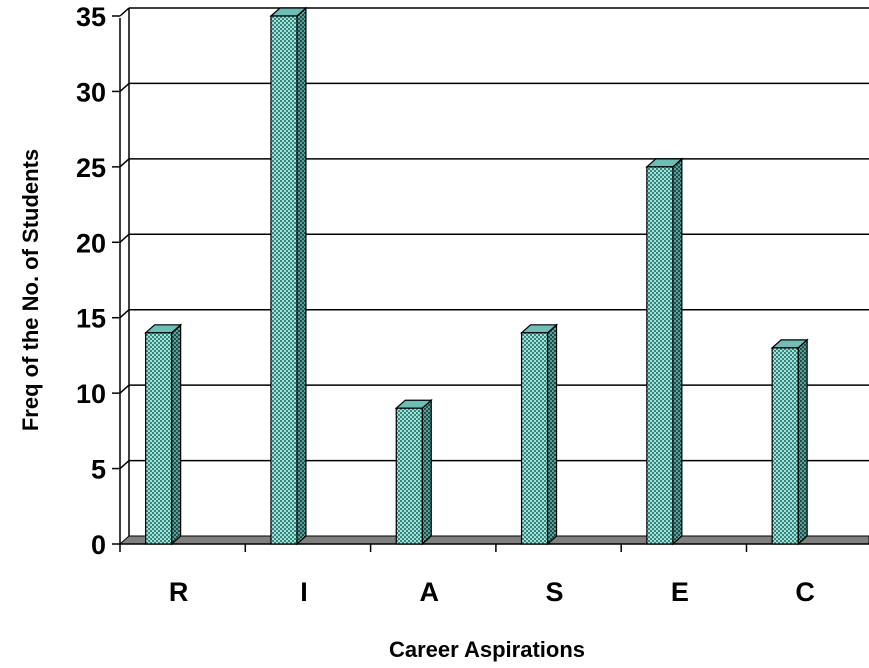 Image resolution: width=869 pixels, height=668 pixels. What do you see at coordinates (30, 290) in the screenshot?
I see `y-axis-title: Freq of the No. of Students` at bounding box center [30, 290].